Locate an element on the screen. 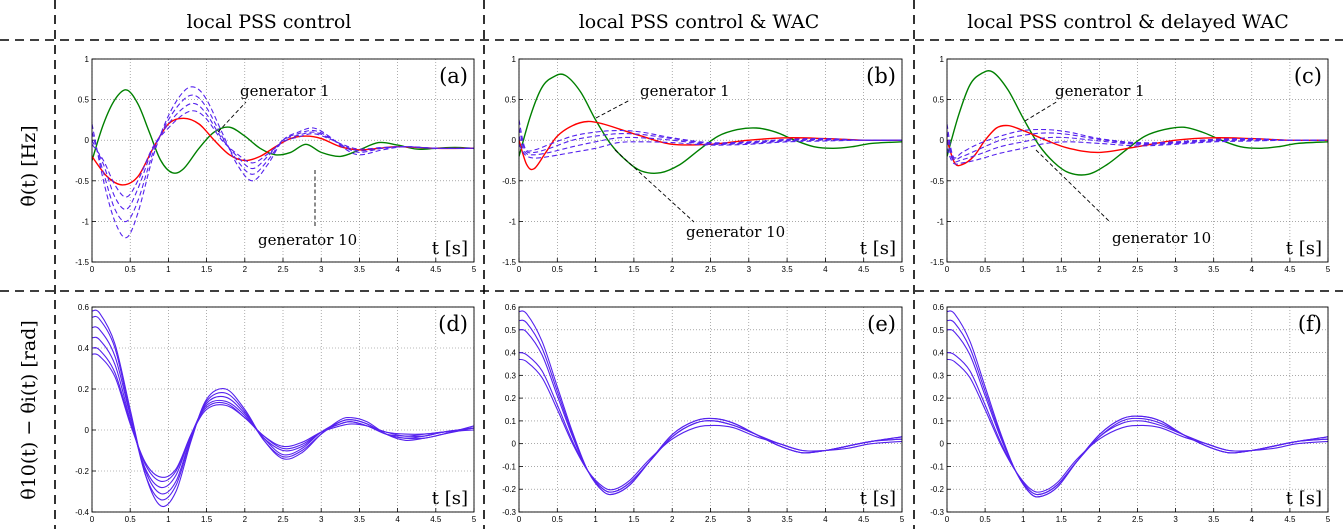 This screenshot has height=529, width=1343. y-tick-label: -1.5 is located at coordinates (509, 262).